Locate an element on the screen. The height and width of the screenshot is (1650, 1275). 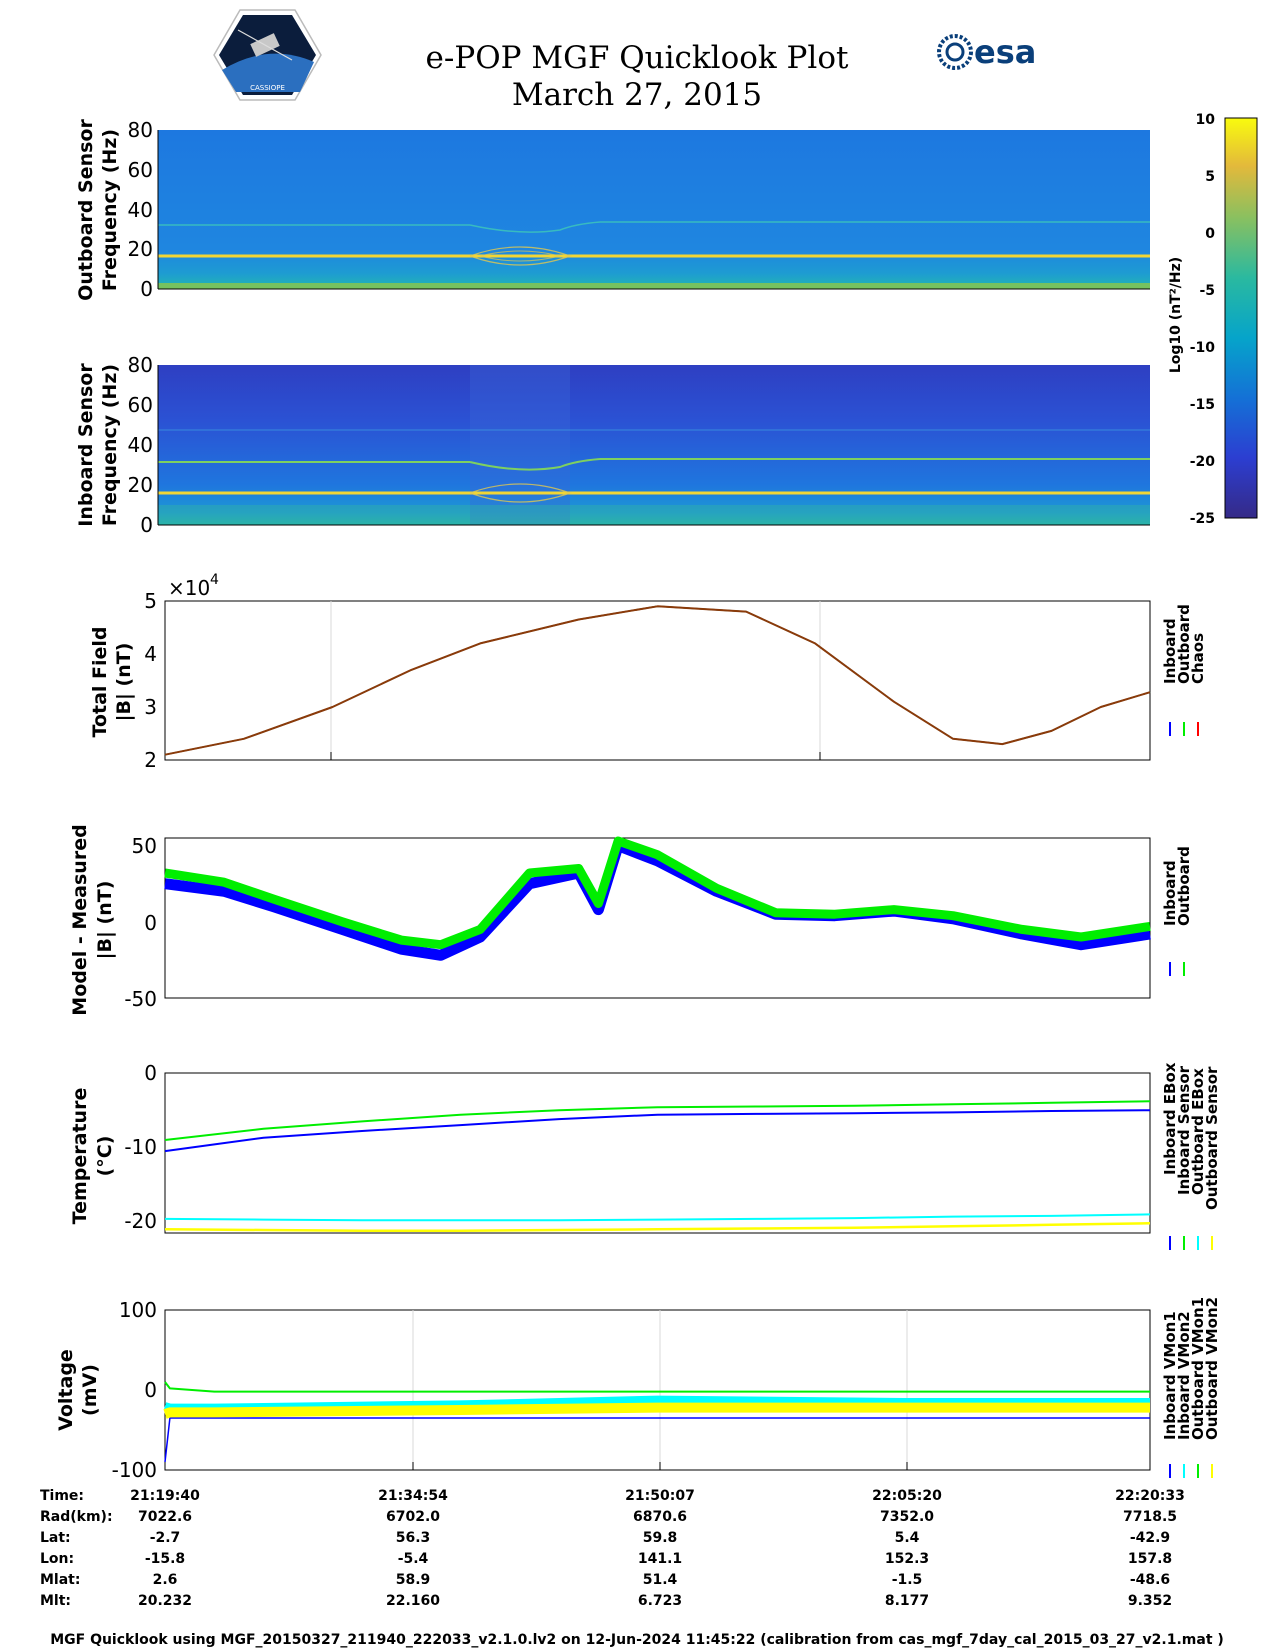
orbit-table-cell: 6702.0 is located at coordinates (413, 1517).